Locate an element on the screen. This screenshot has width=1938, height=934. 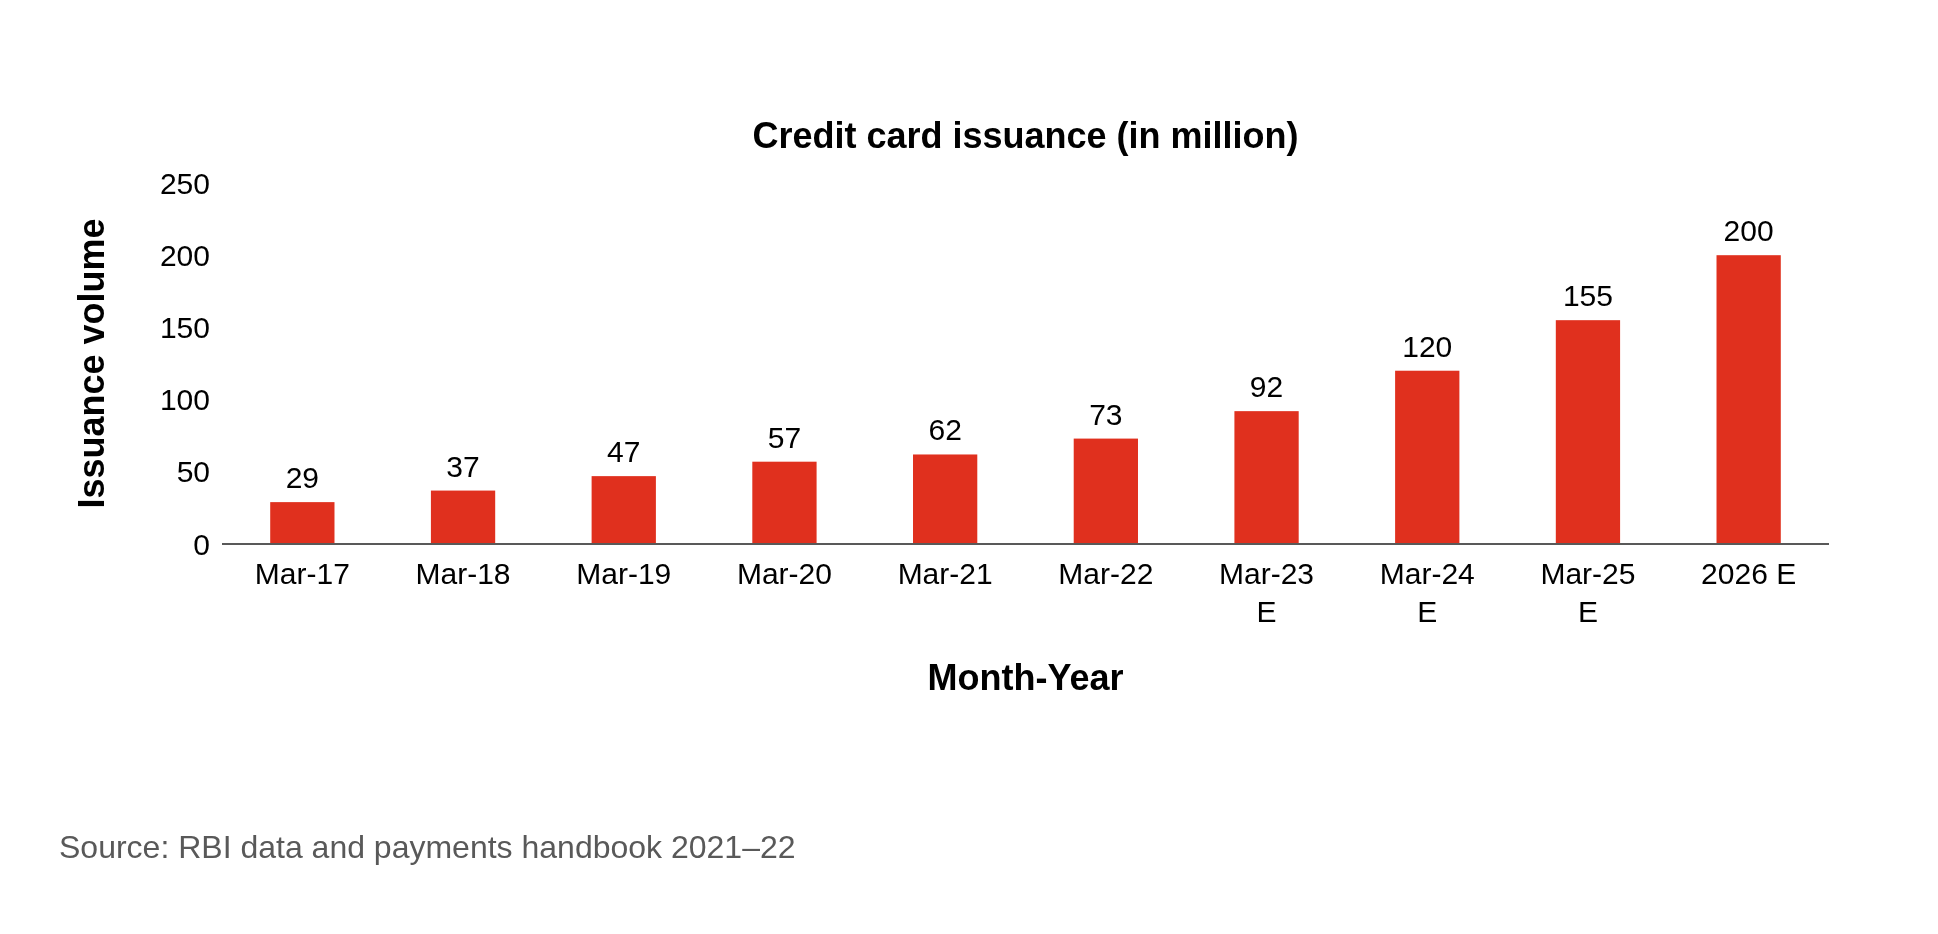
y-axis-title: Issuance volume is located at coordinates (91, 363).